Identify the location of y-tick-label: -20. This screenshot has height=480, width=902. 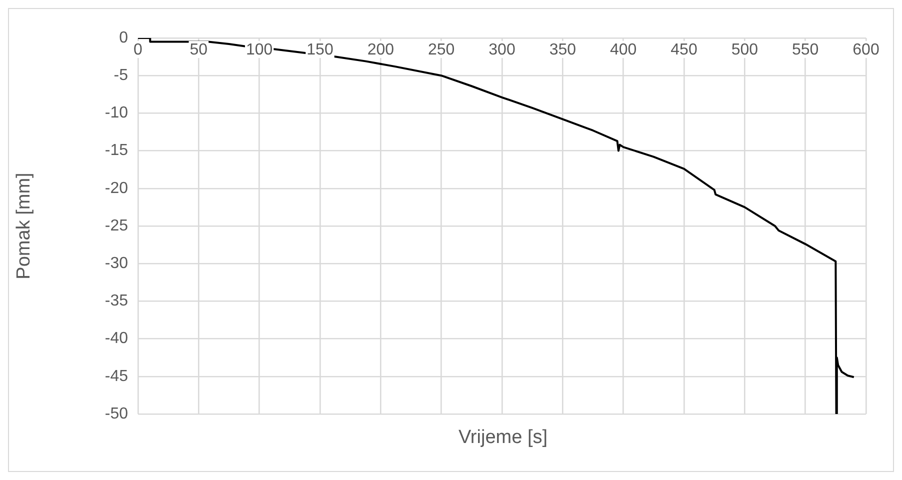
(116, 188).